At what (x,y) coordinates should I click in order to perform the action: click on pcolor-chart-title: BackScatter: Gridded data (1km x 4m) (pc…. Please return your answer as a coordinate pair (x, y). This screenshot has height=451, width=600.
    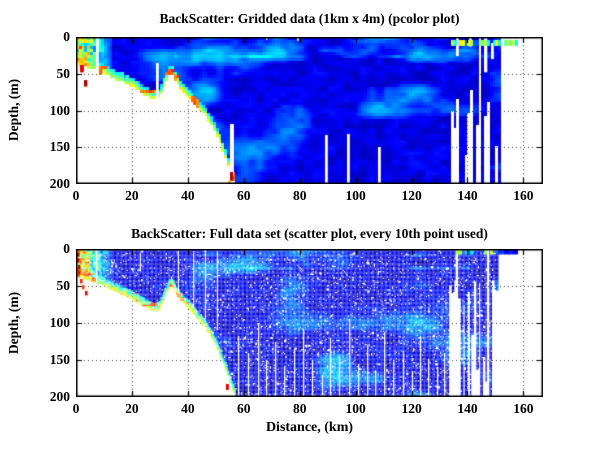
    Looking at the image, I should click on (309, 18).